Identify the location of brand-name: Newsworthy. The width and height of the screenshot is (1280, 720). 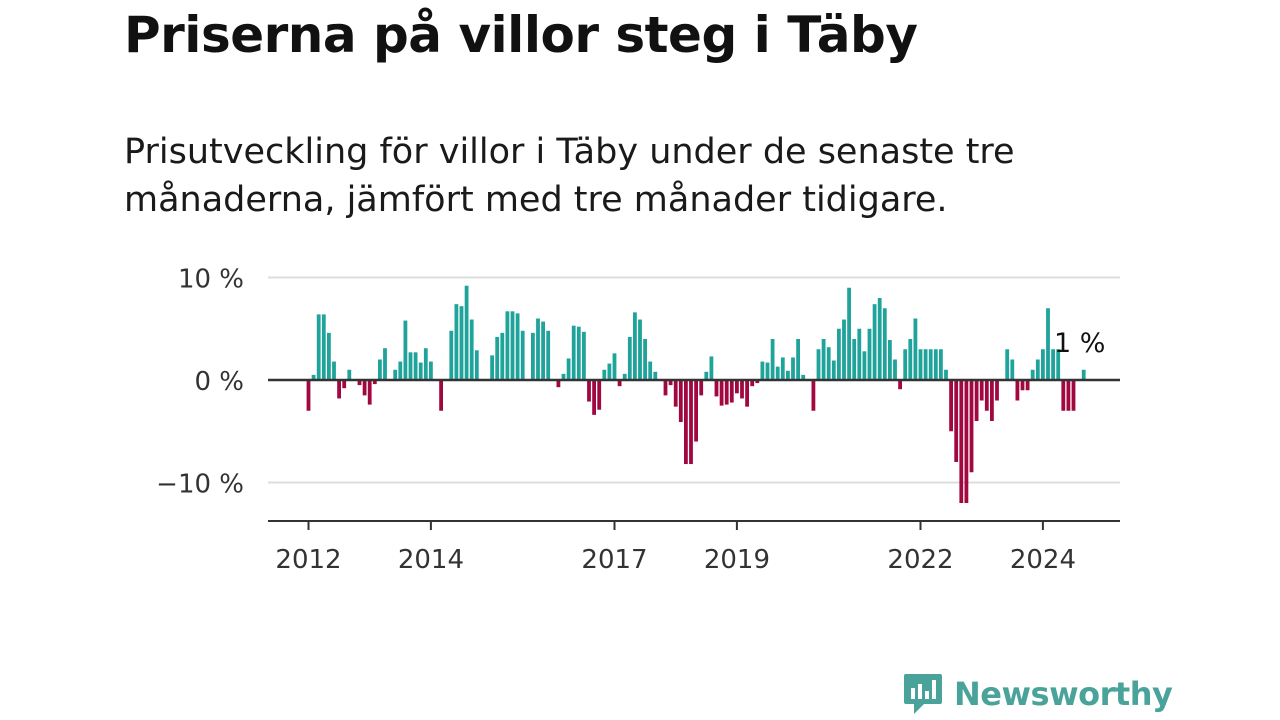
(1063, 694).